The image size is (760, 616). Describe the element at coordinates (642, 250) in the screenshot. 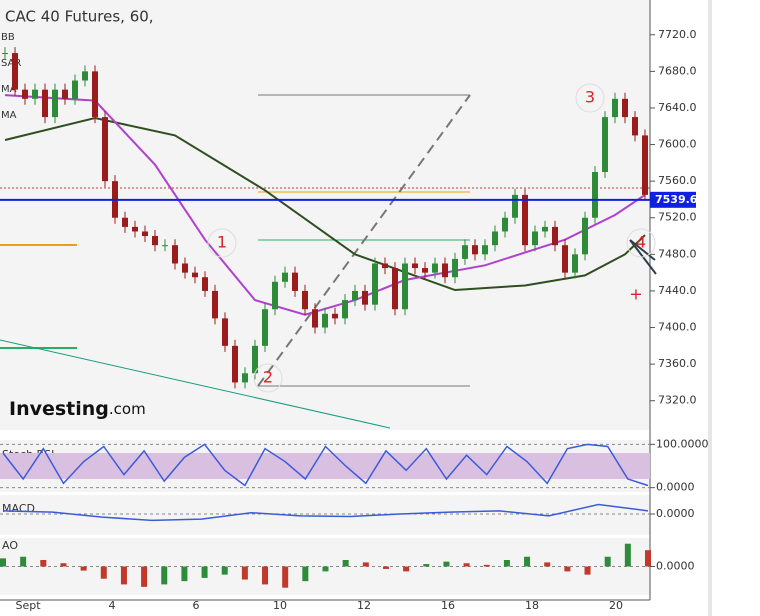

I see `arrow` at that location.